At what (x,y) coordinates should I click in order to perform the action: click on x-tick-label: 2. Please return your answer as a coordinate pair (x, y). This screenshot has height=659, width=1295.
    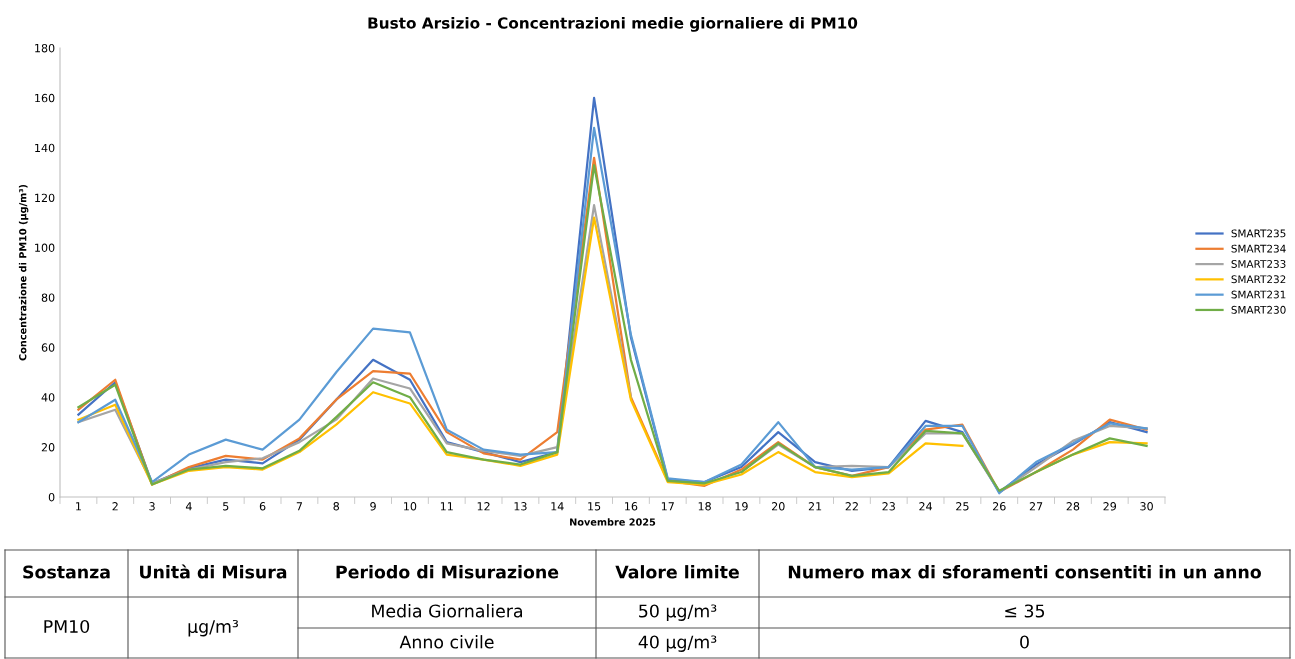
    Looking at the image, I should click on (115, 506).